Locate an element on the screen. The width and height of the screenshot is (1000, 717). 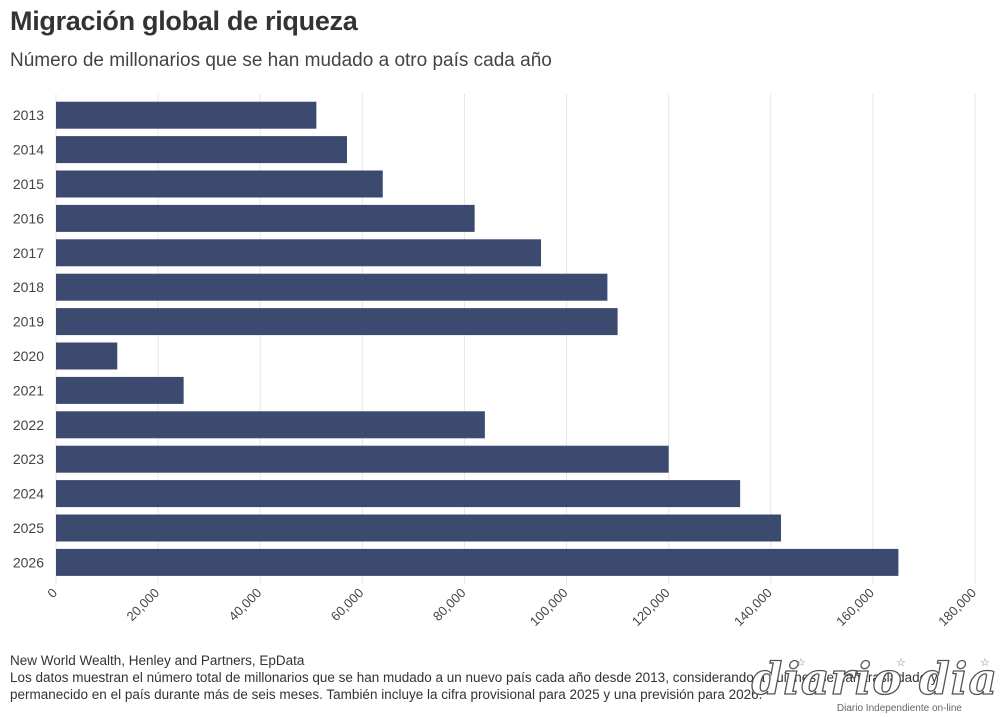
y-tick-label: 2017 is located at coordinates (28, 253).